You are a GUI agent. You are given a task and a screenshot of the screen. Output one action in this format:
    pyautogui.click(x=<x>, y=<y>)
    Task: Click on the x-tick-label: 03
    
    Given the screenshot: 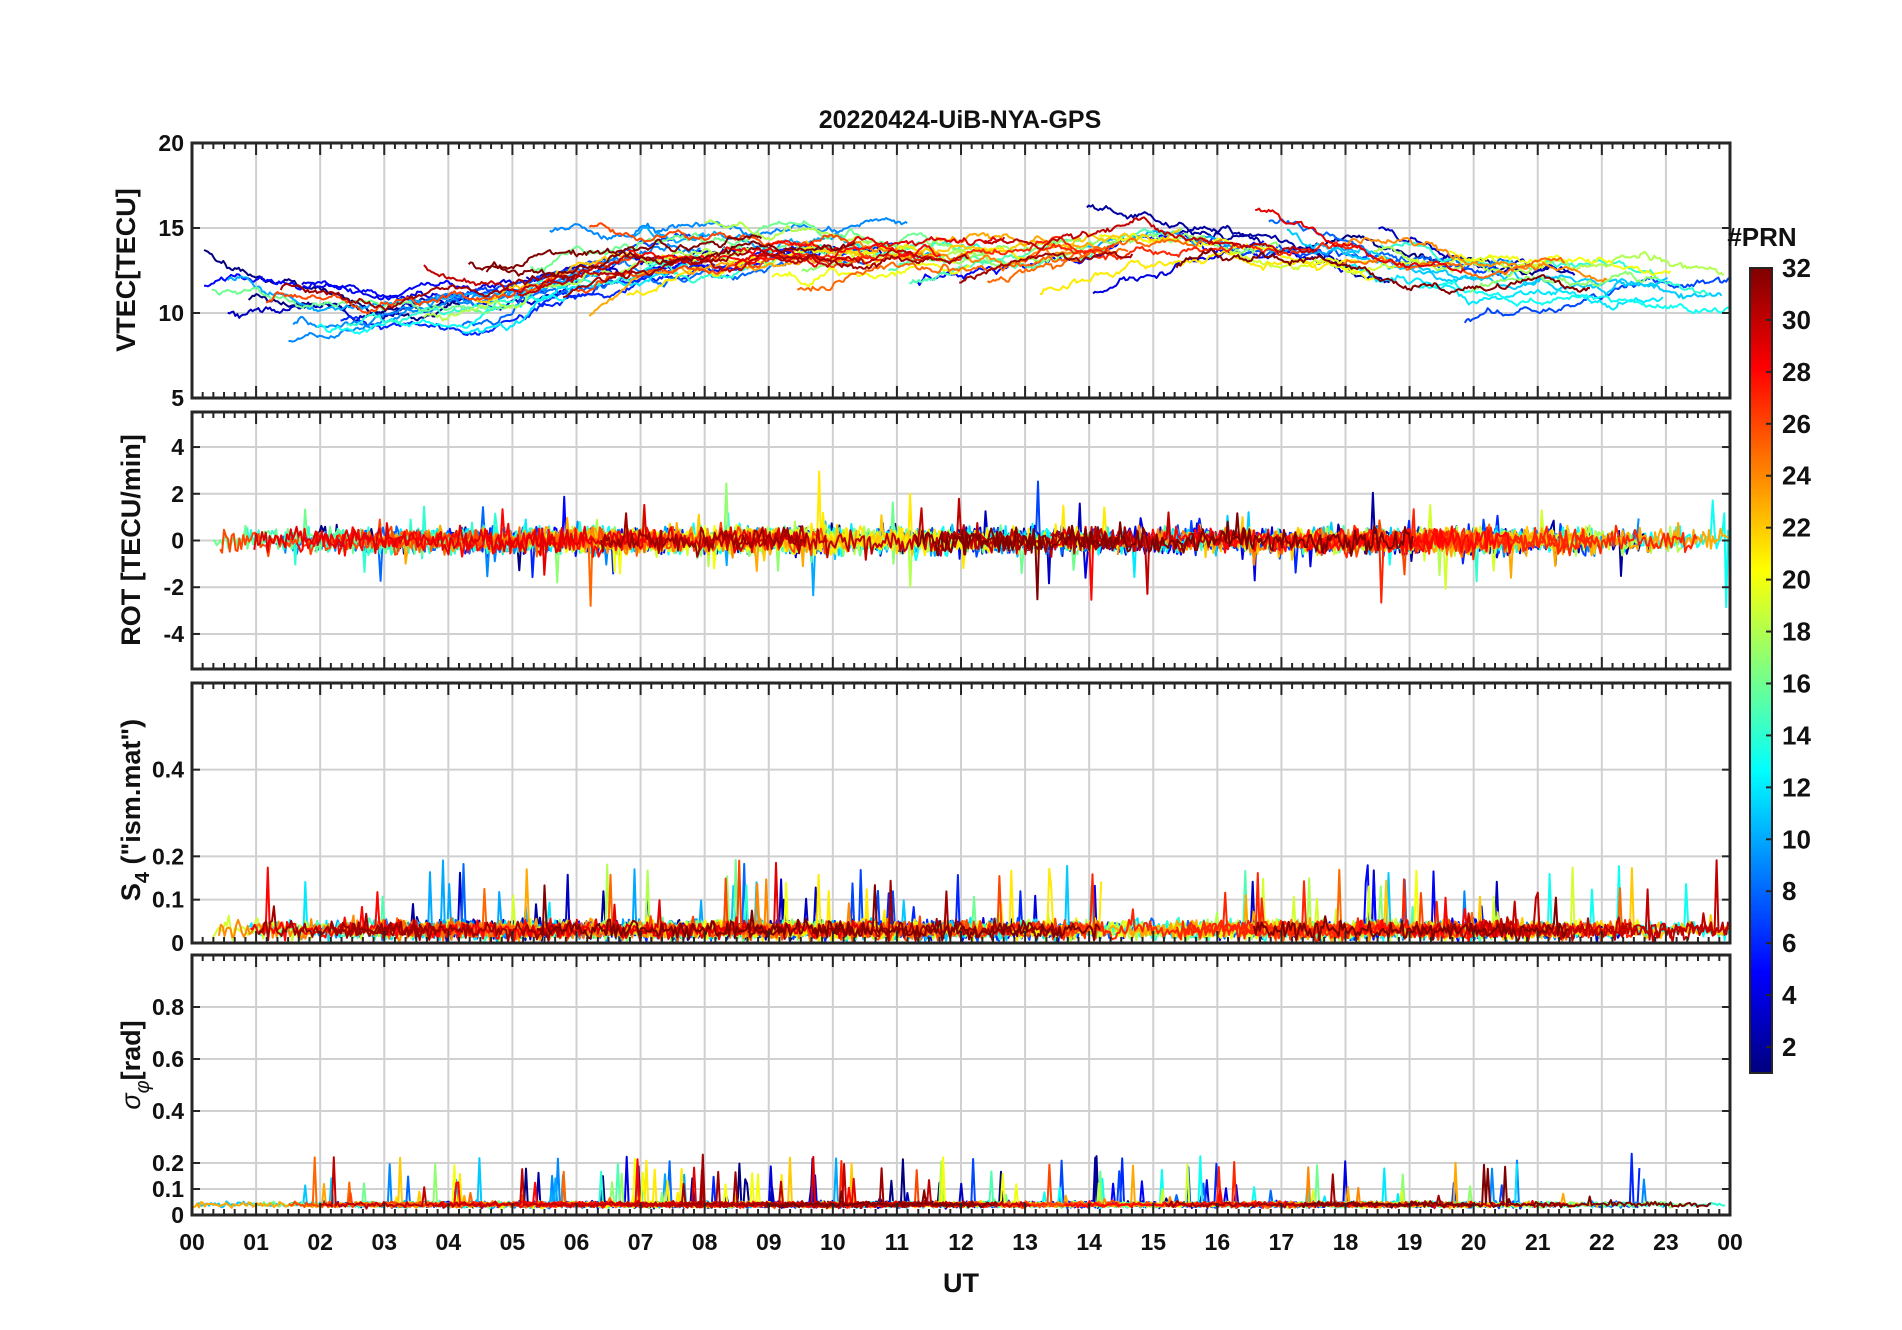 What is the action you would take?
    pyautogui.click(x=384, y=1242)
    